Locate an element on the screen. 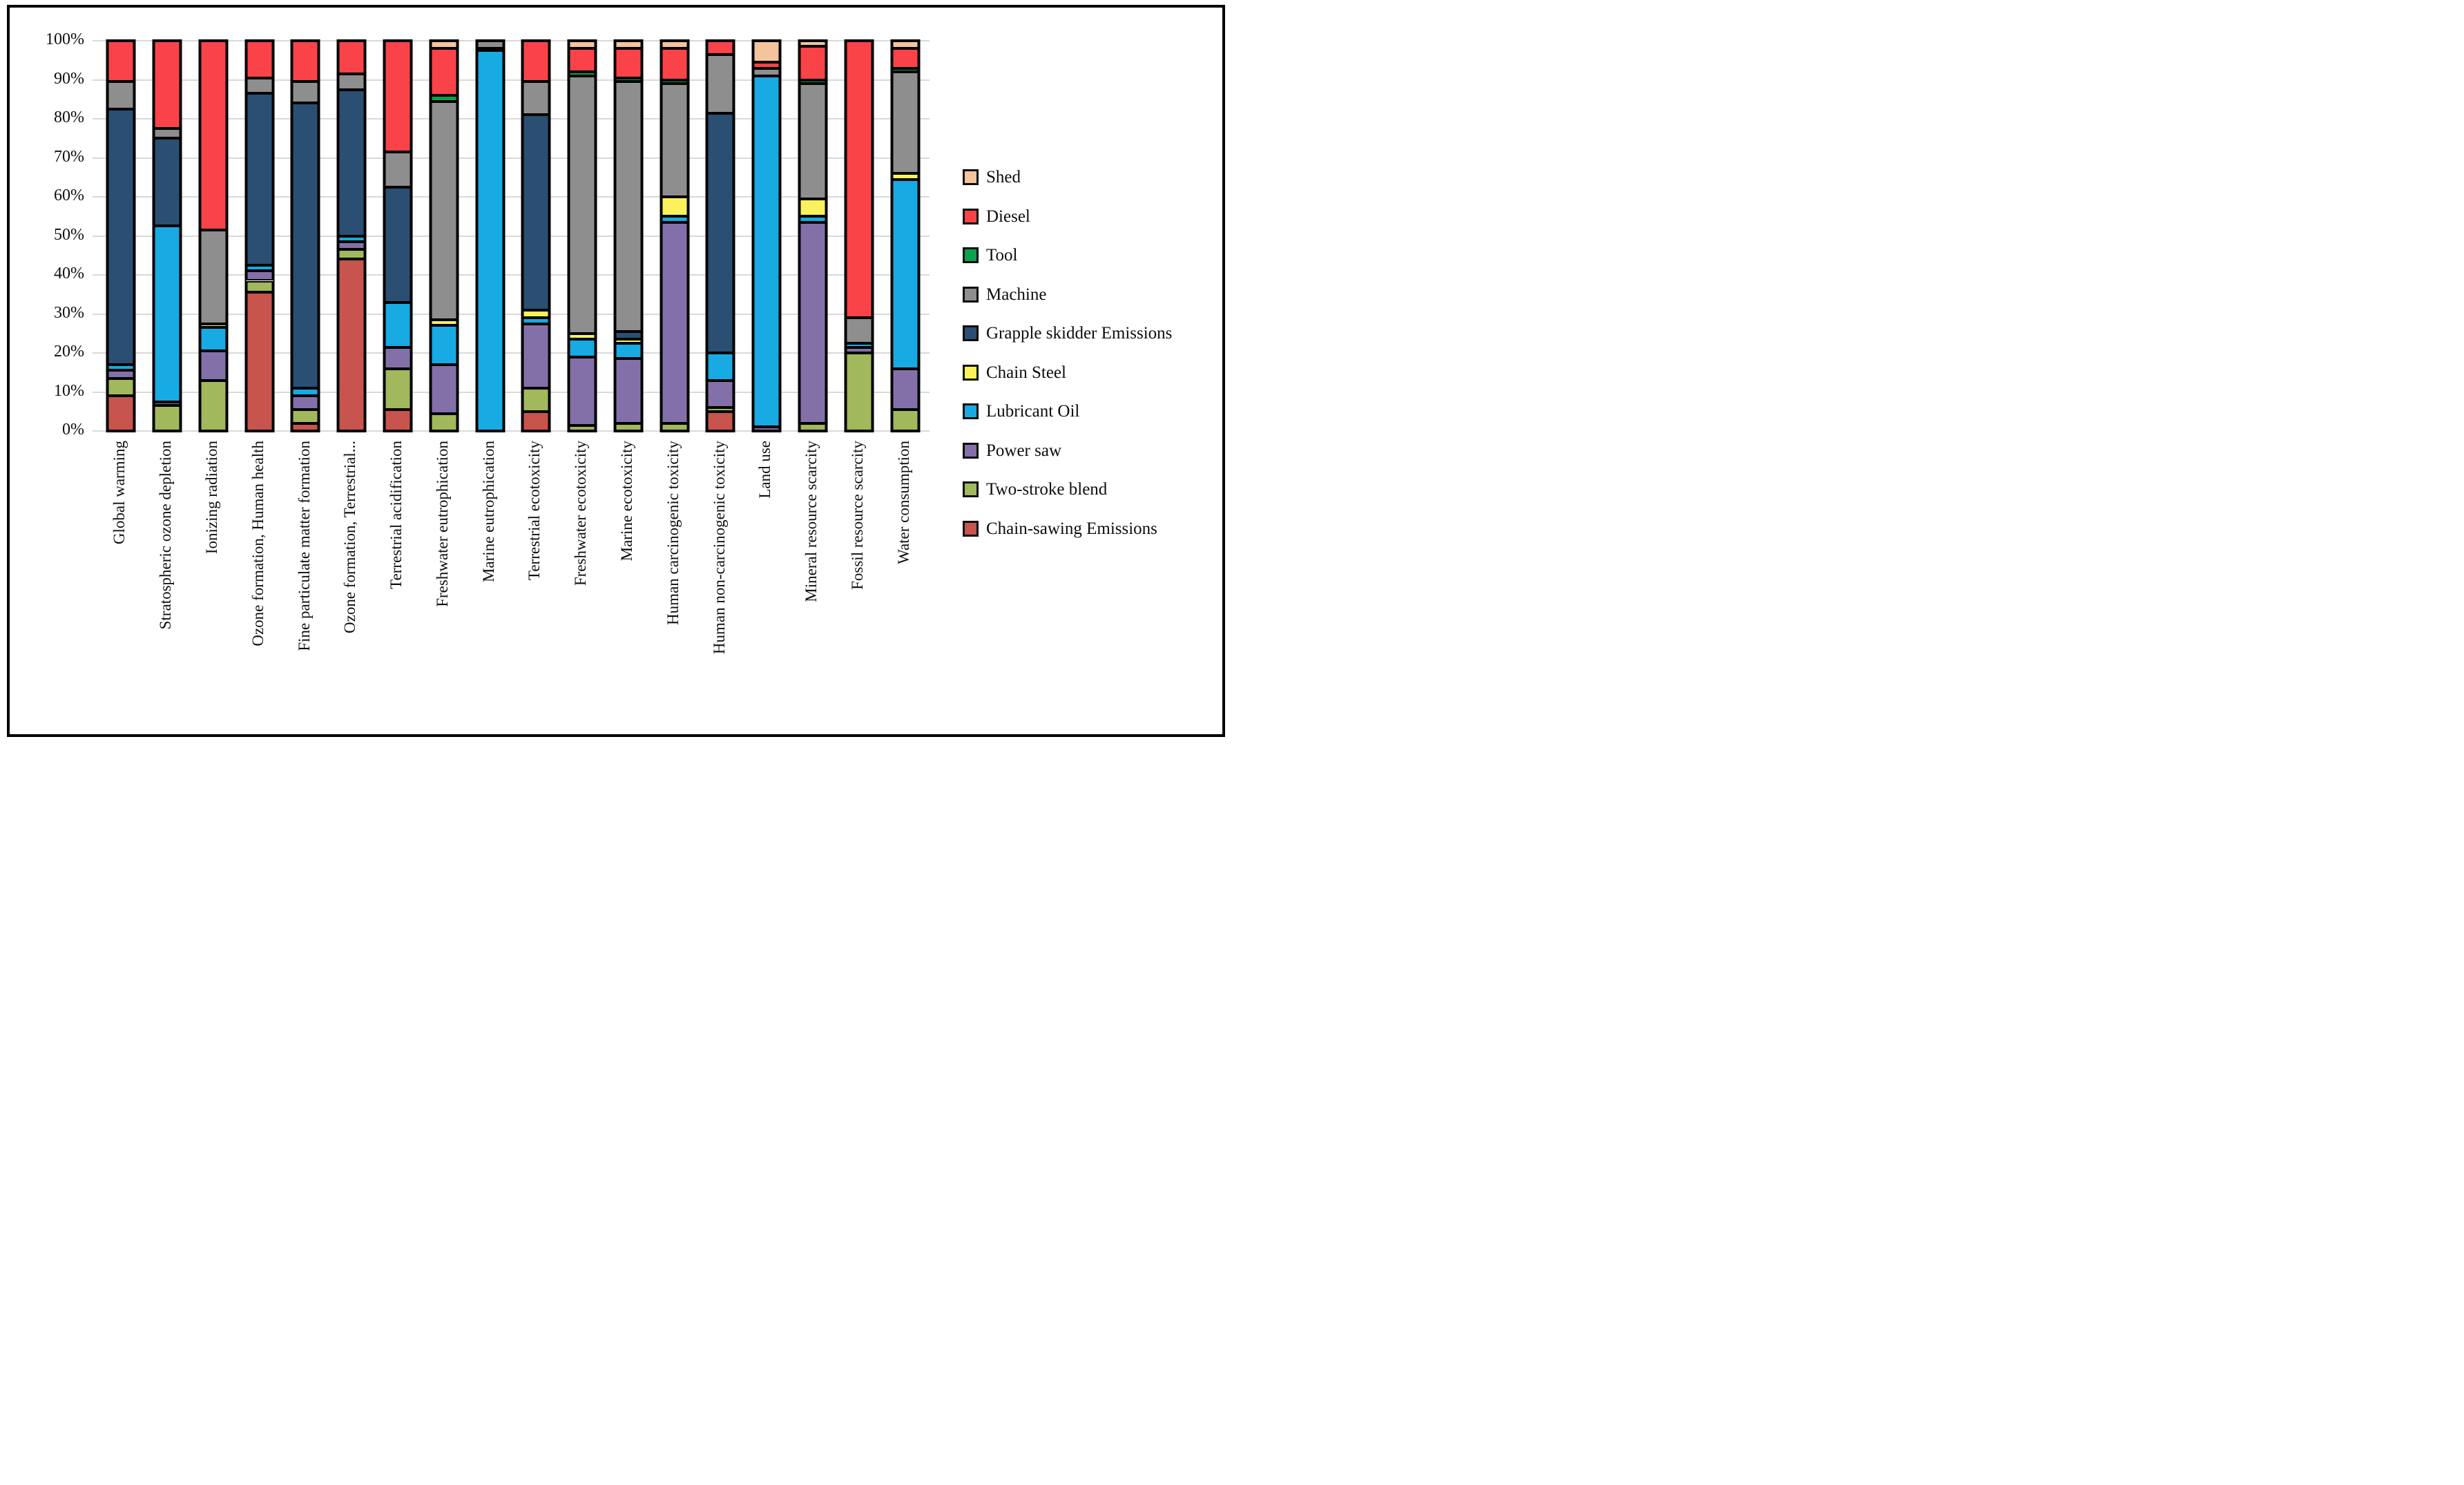 Image resolution: width=2464 pixels, height=1485 pixels. gridline-90% is located at coordinates (511, 80).